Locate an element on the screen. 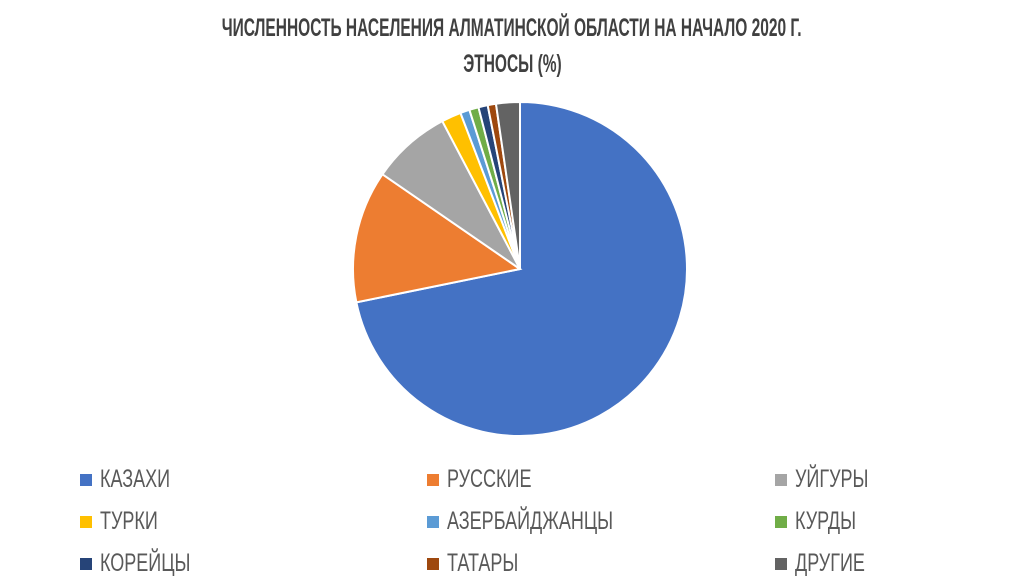  legend-item: ТАТАРЫ is located at coordinates (486, 563).